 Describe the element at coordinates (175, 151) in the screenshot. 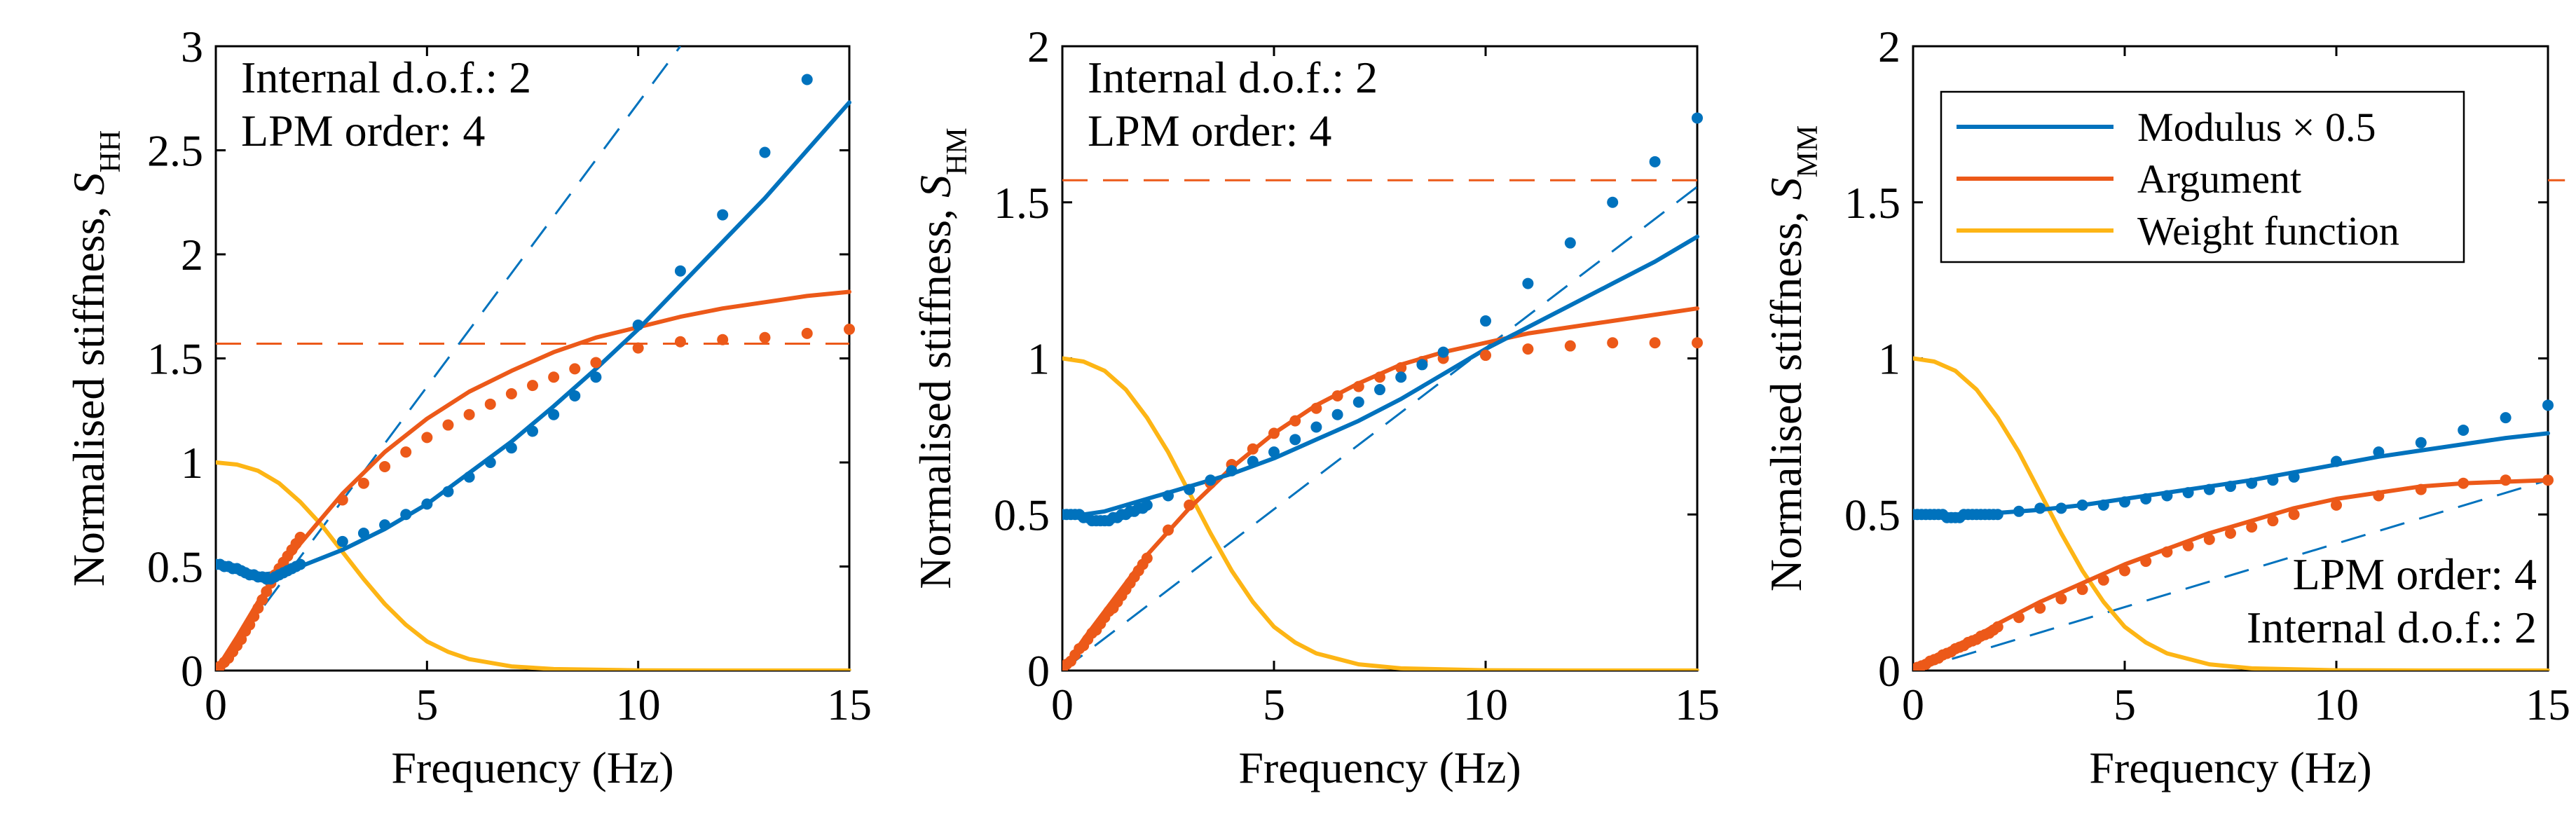

I see `y-tick-label: 2.5` at that location.